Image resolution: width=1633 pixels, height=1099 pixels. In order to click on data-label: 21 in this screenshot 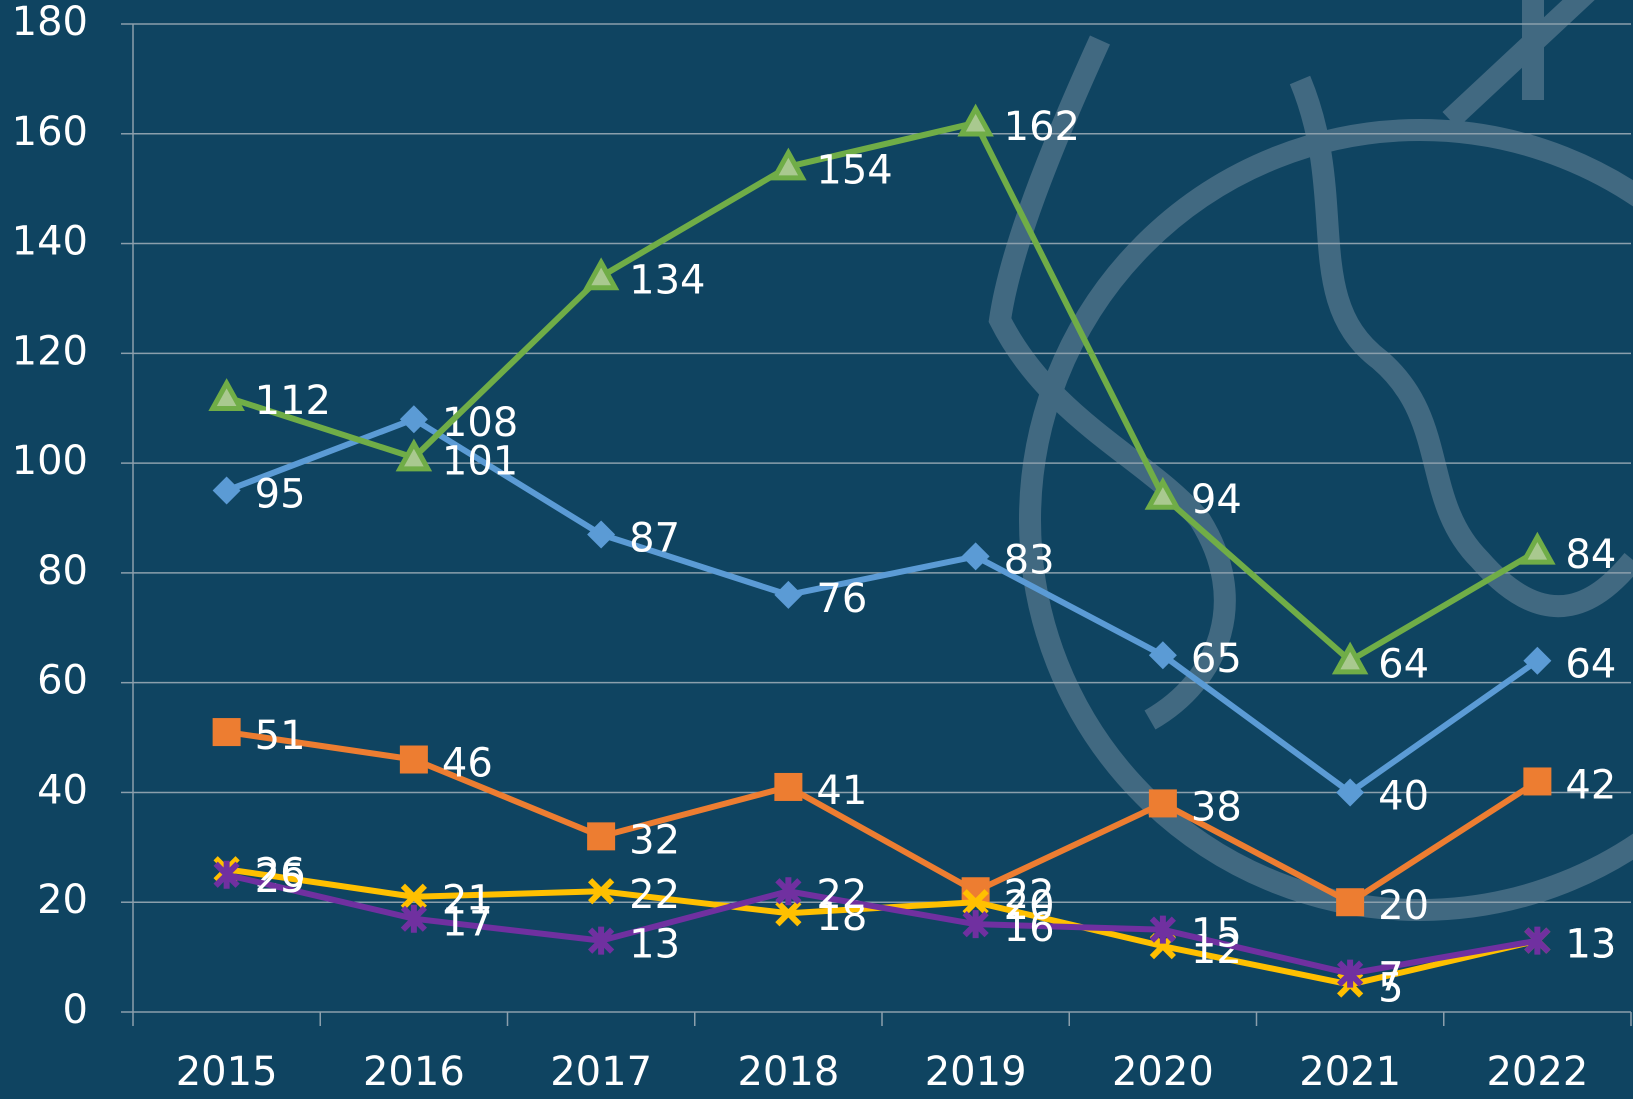, I will do `click(467, 901)`.